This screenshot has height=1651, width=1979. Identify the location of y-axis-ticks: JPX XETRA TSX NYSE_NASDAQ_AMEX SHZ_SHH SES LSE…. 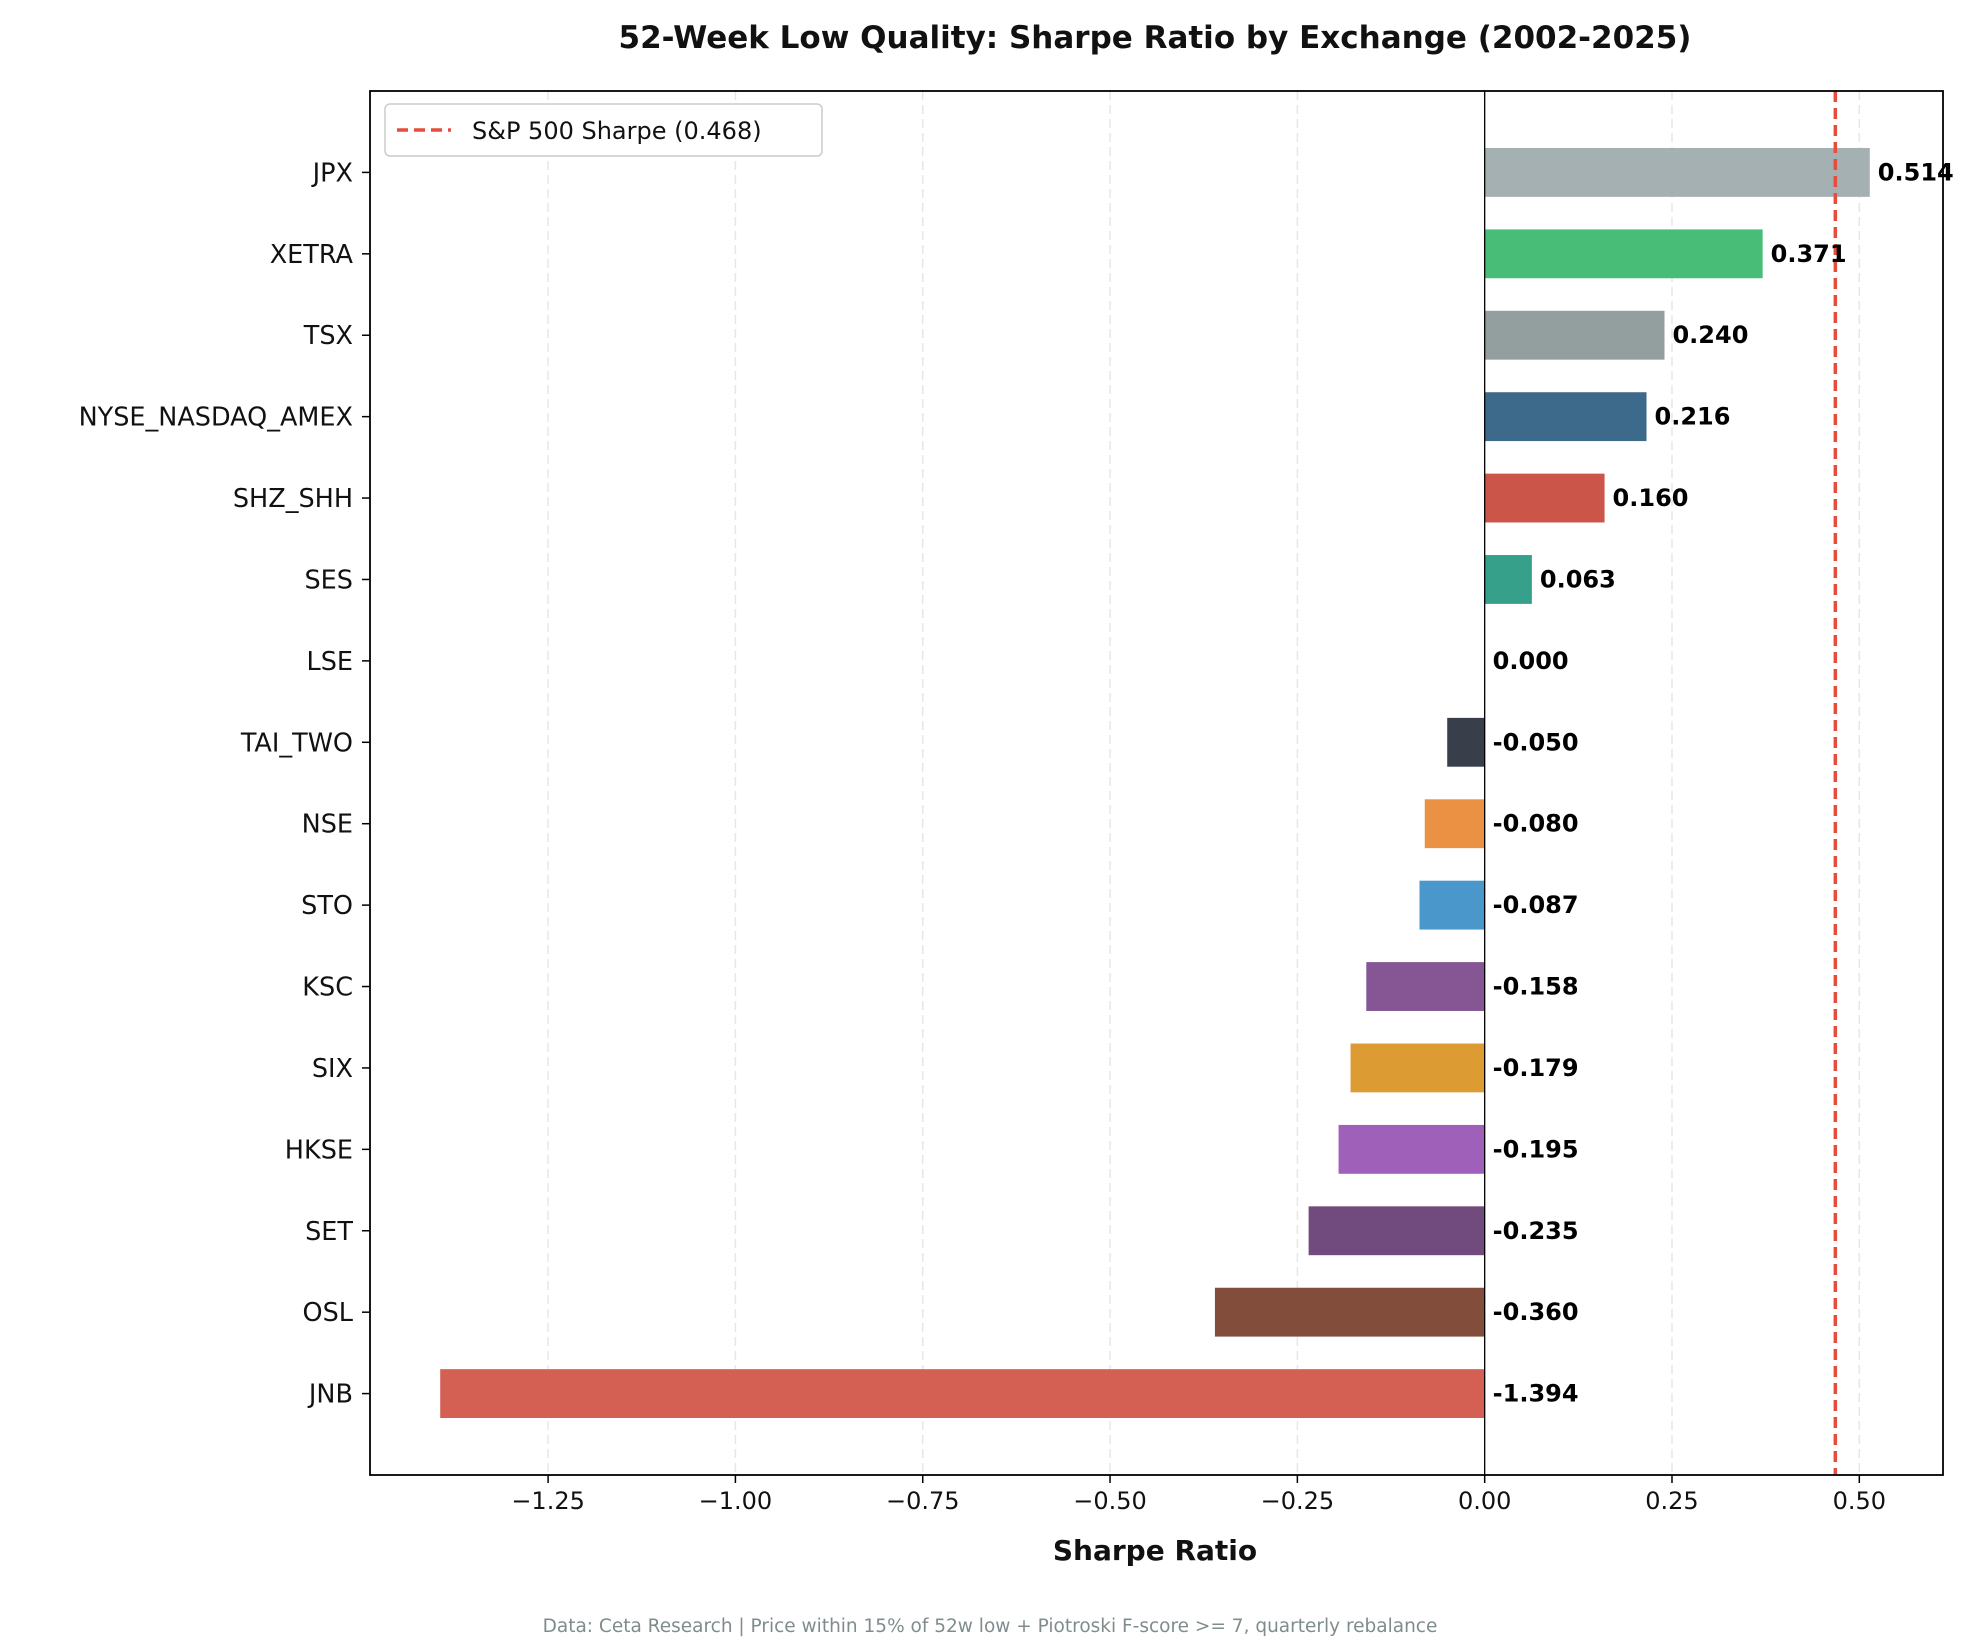
(224, 783).